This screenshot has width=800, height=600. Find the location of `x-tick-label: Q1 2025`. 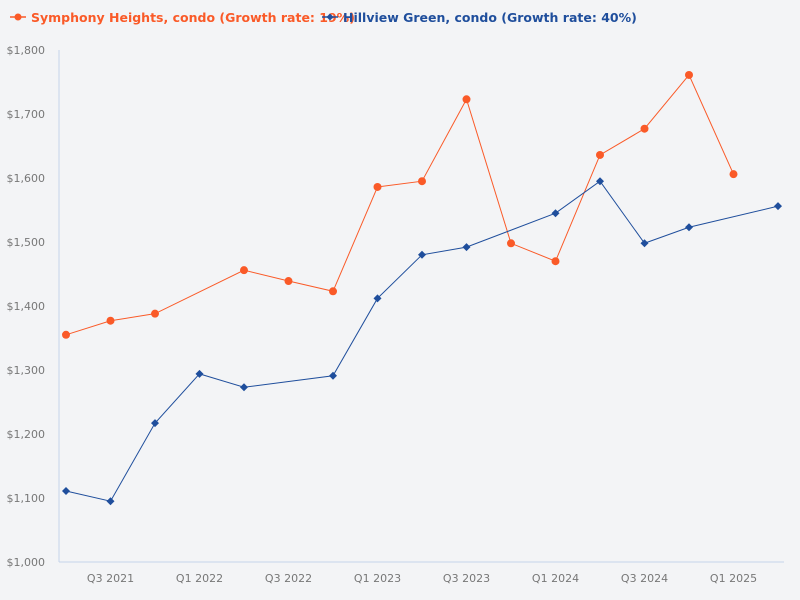

x-tick-label: Q1 2025 is located at coordinates (733, 578).